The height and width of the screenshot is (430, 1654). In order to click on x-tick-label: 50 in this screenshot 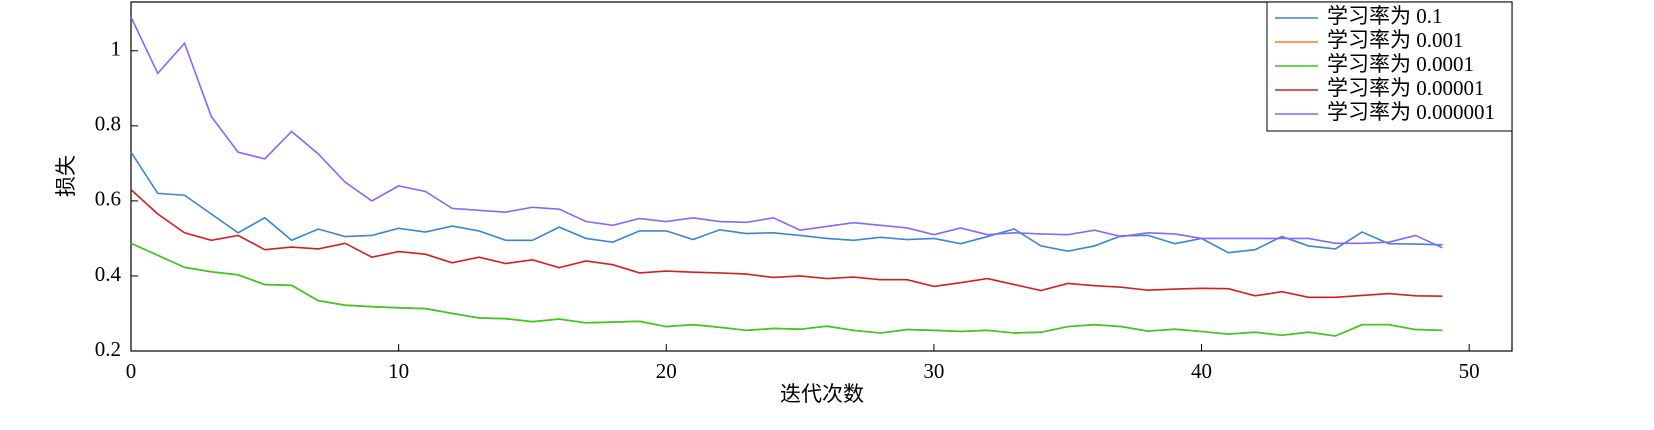, I will do `click(1469, 371)`.